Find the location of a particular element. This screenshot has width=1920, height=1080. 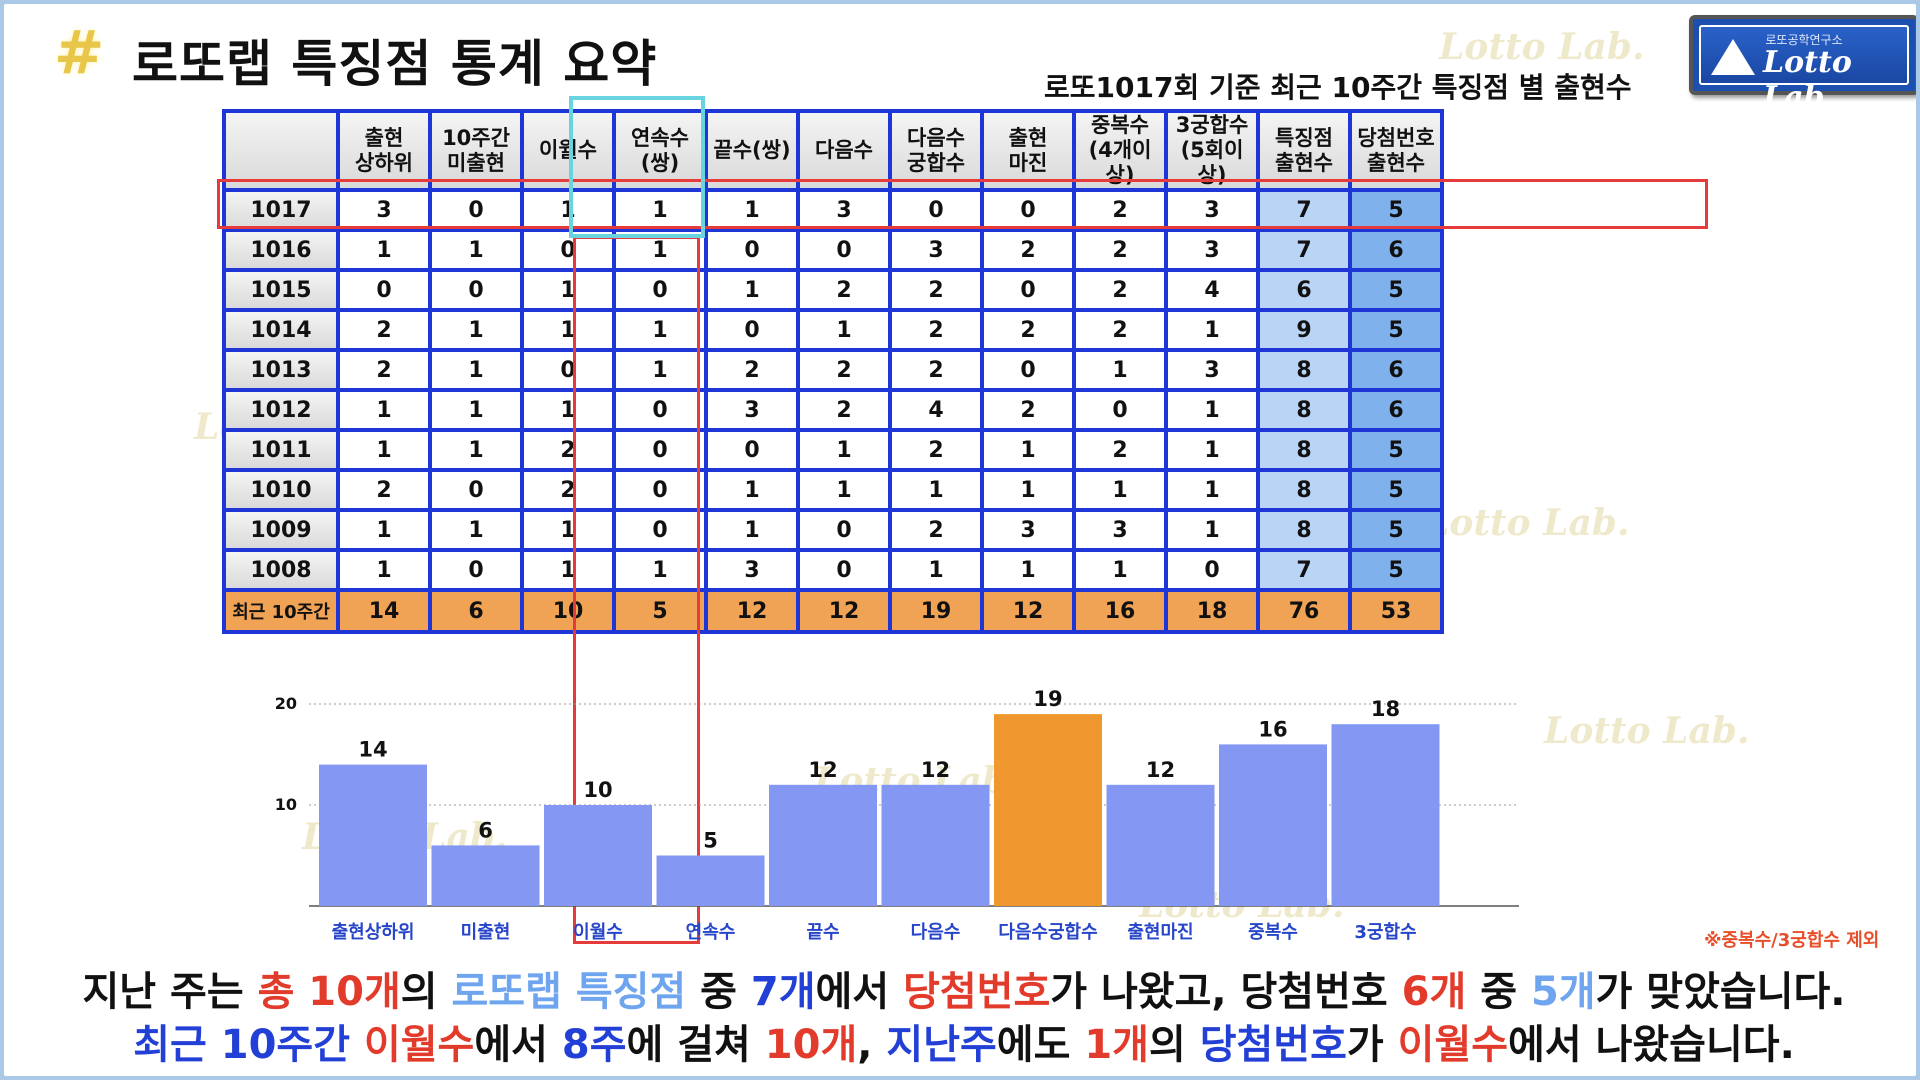

x-tick-label: 미출현 is located at coordinates (486, 932).